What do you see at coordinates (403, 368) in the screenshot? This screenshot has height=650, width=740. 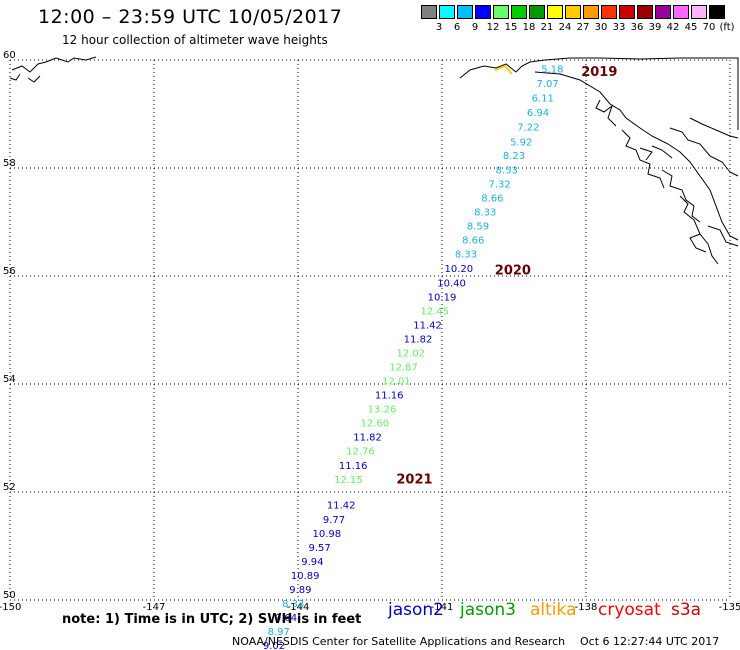 I see `wave-height-value: 12.87` at bounding box center [403, 368].